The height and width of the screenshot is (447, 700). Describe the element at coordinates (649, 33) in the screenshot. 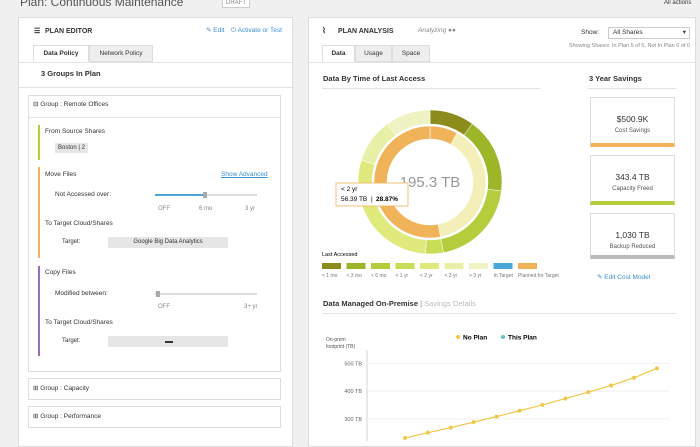

I see `show-dropdown: All Shares ▾` at that location.